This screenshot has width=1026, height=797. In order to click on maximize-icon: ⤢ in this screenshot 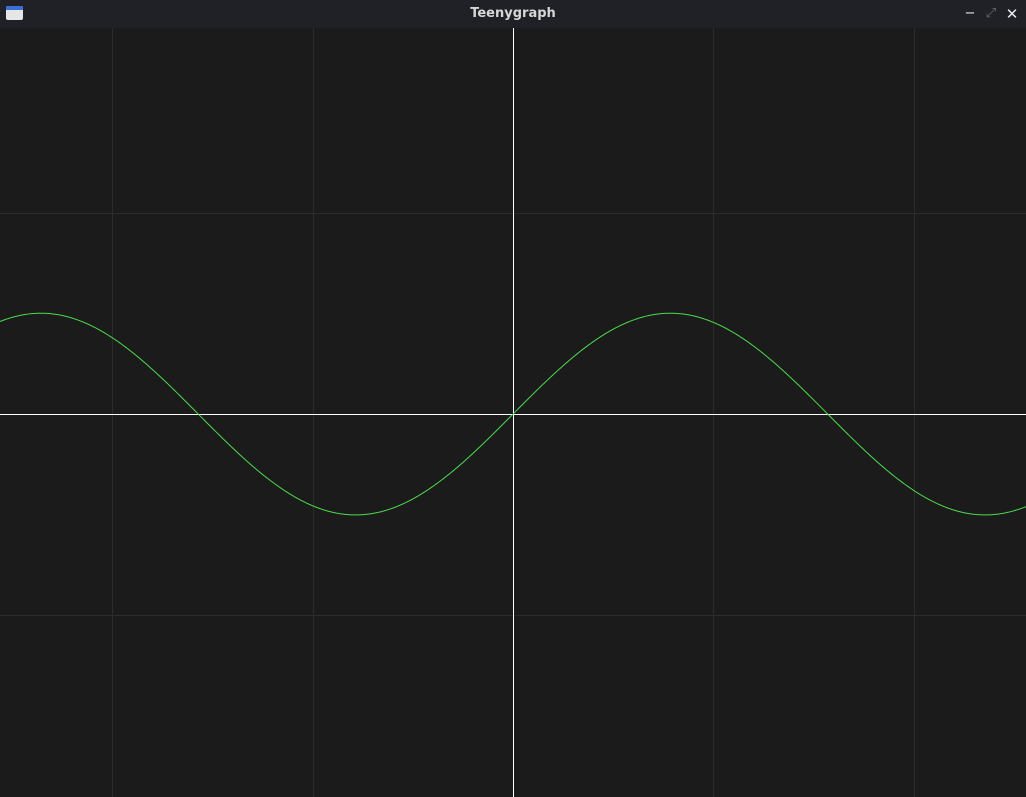, I will do `click(991, 13)`.